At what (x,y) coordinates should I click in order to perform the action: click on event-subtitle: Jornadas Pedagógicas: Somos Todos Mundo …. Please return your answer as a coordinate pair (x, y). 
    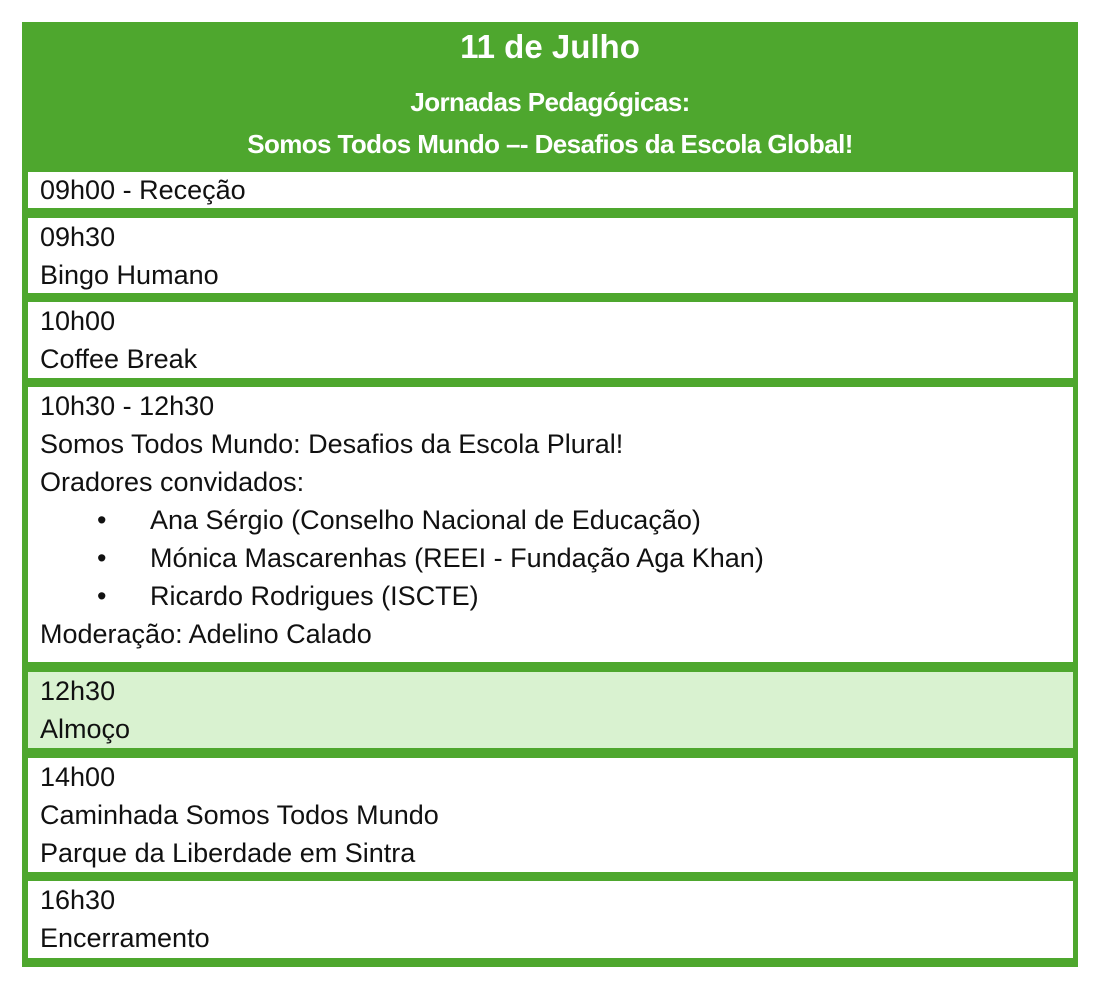
    Looking at the image, I should click on (550, 123).